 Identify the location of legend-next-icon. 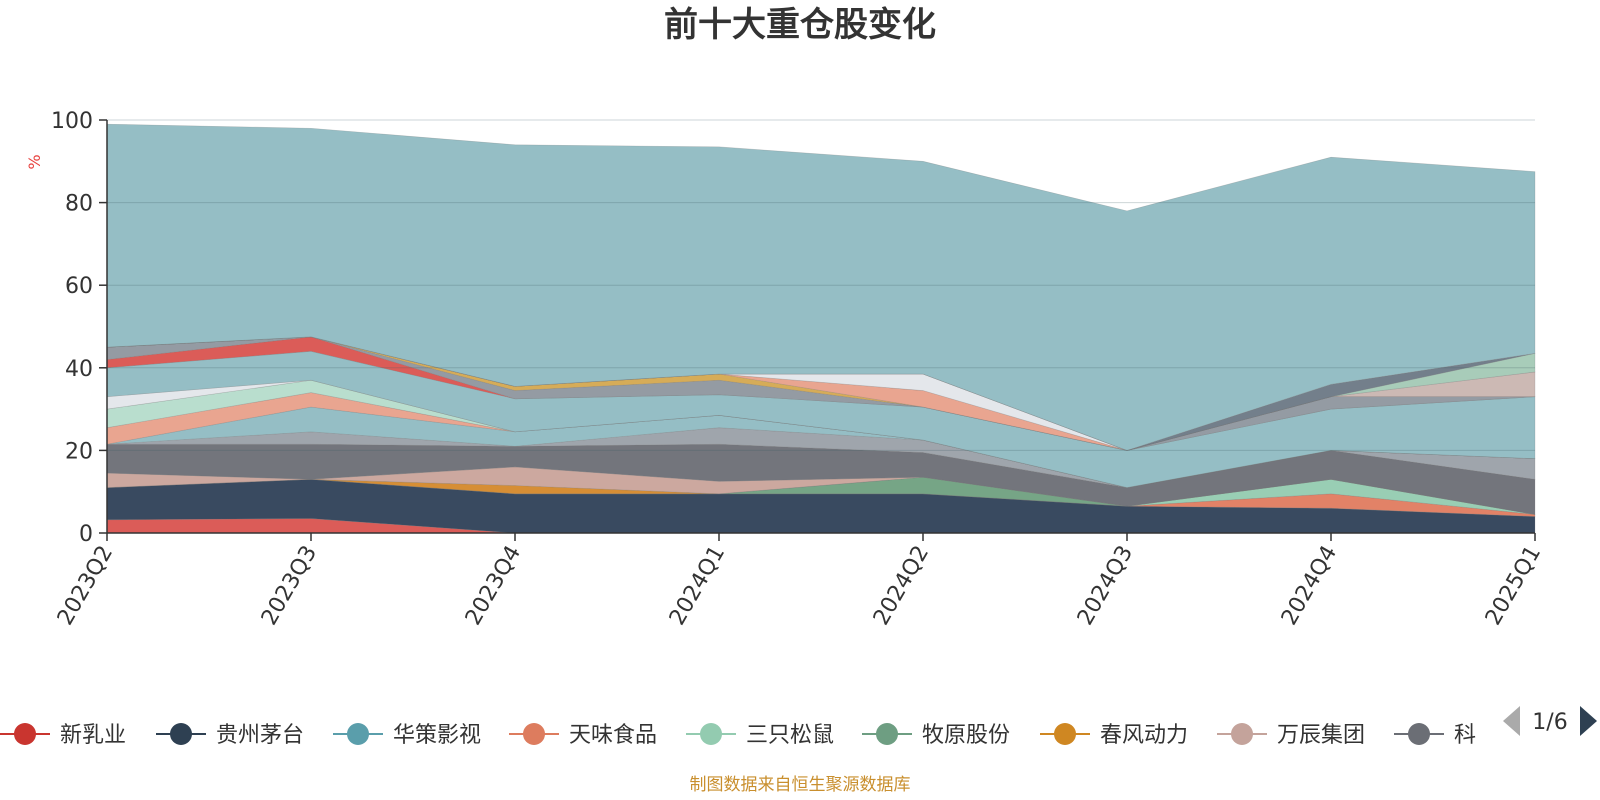
(1588, 721).